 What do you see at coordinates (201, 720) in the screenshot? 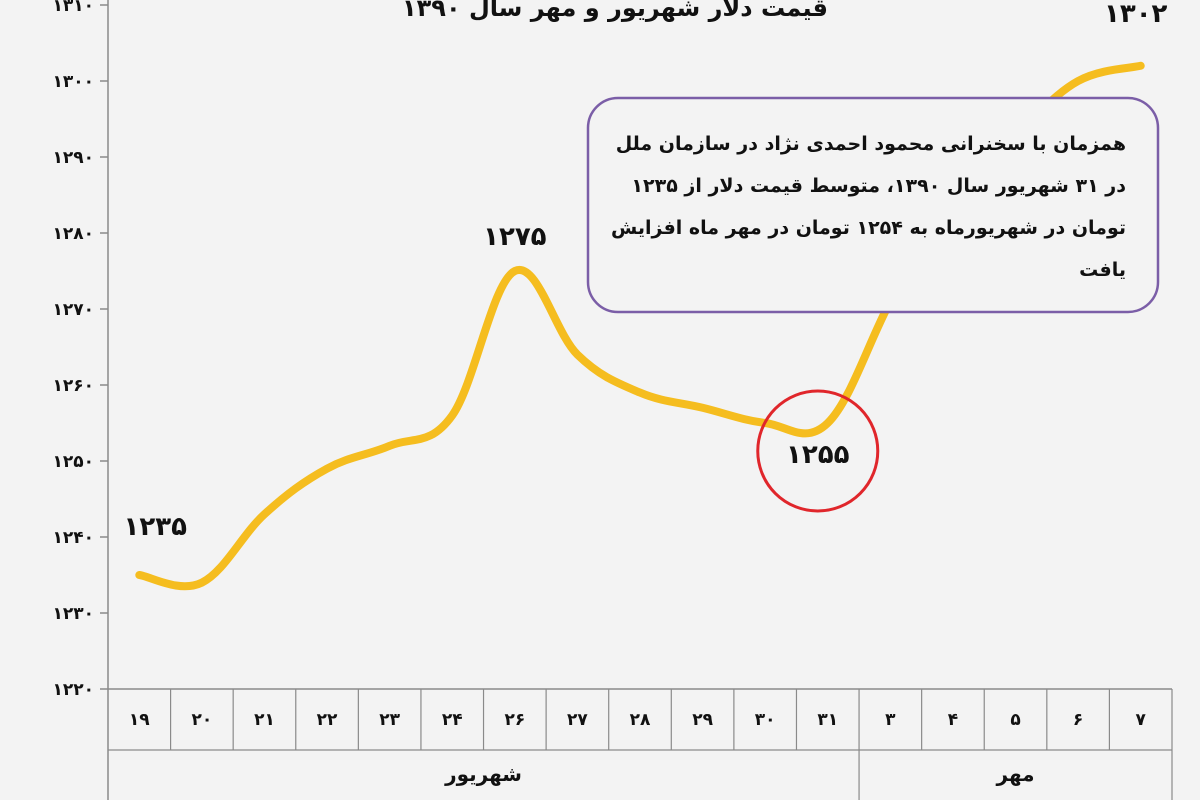
I see `x-tick-label: ۲۰` at bounding box center [201, 720].